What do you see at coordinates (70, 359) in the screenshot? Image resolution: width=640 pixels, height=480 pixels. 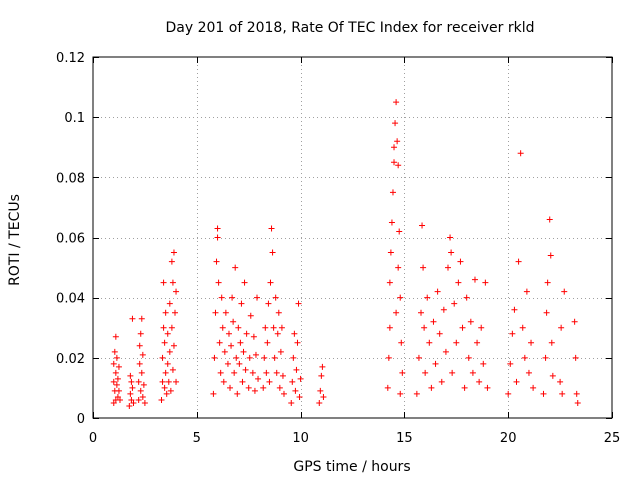 I see `y-tick-label: 0.02` at bounding box center [70, 359].